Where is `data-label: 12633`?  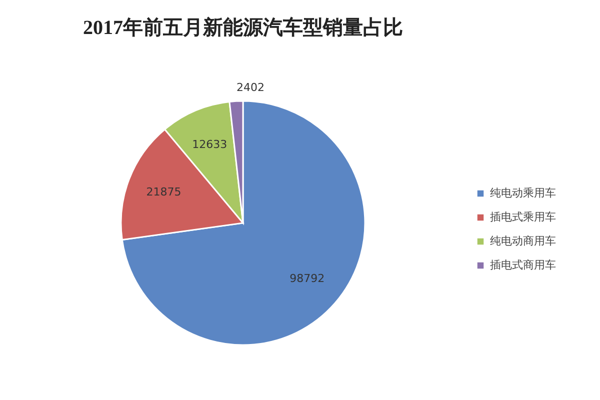
data-label: 12633 is located at coordinates (210, 144).